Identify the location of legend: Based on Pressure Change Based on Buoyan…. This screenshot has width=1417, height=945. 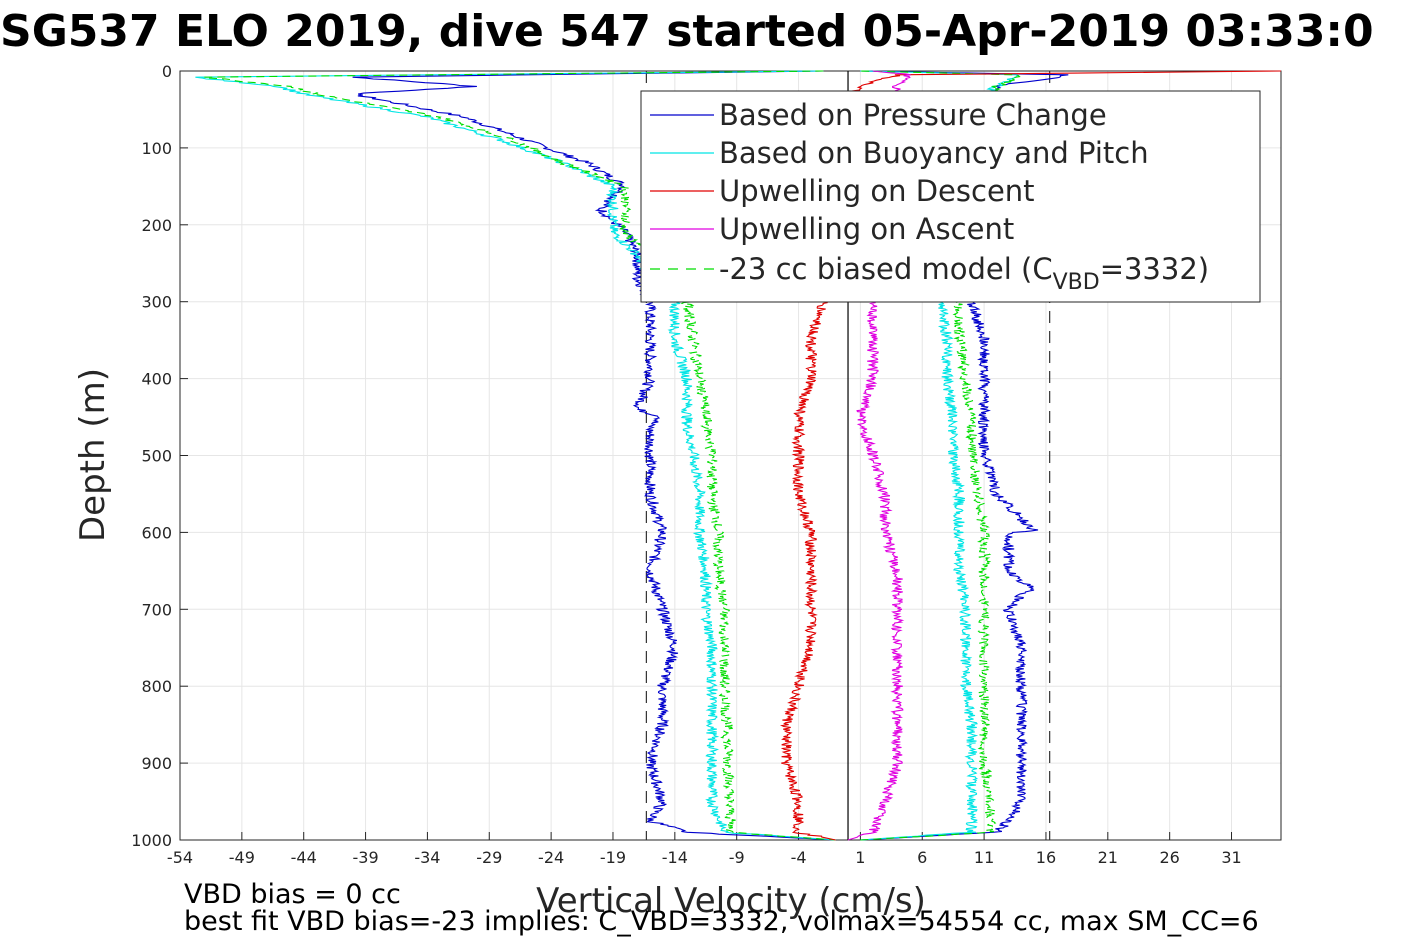
(950, 196).